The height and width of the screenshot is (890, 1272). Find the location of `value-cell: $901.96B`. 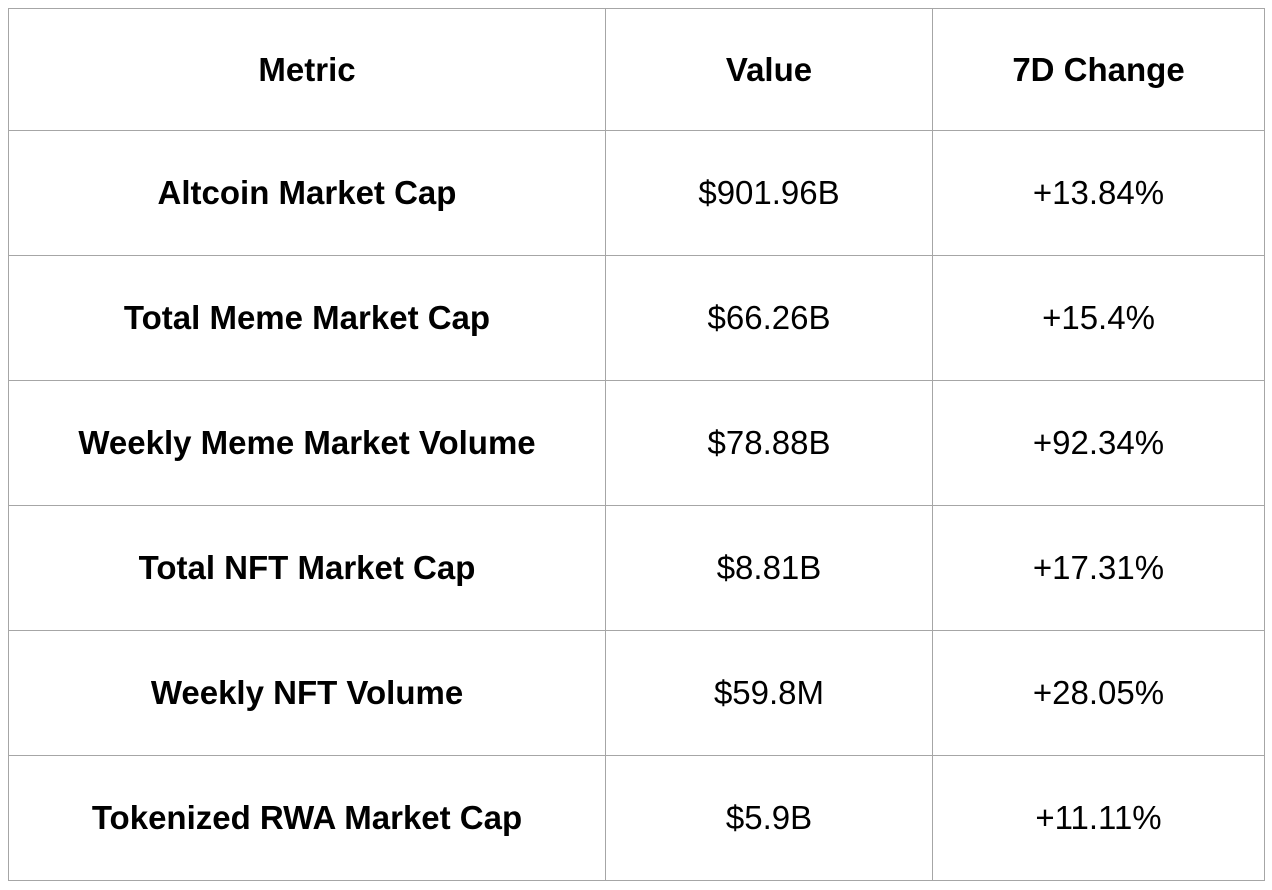

value-cell: $901.96B is located at coordinates (769, 193).